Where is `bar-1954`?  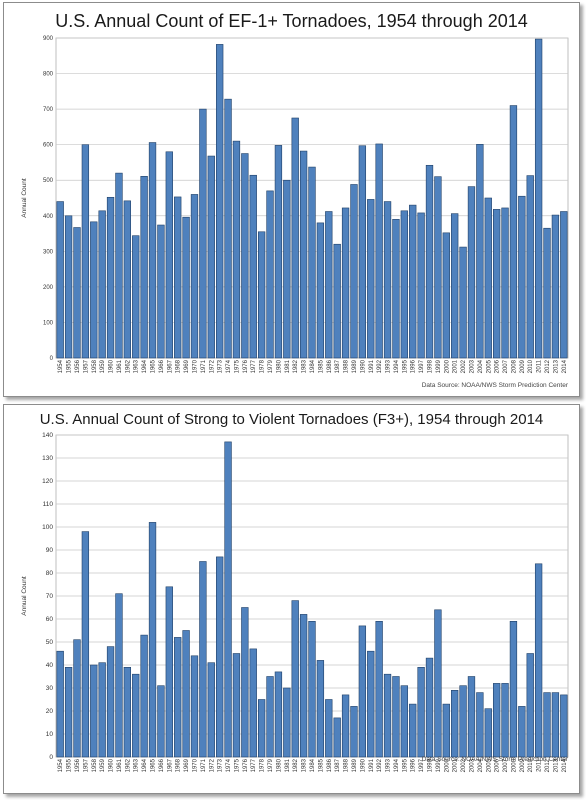
bar-1954 is located at coordinates (60, 280).